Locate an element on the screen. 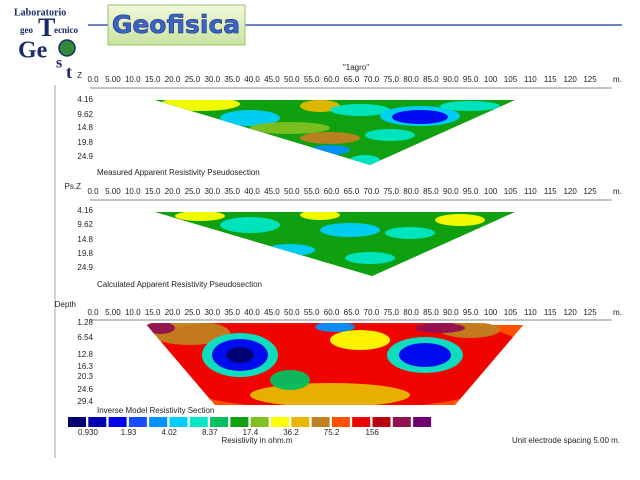 The width and height of the screenshot is (640, 480). colorbar-label: 0.930 is located at coordinates (88, 432).